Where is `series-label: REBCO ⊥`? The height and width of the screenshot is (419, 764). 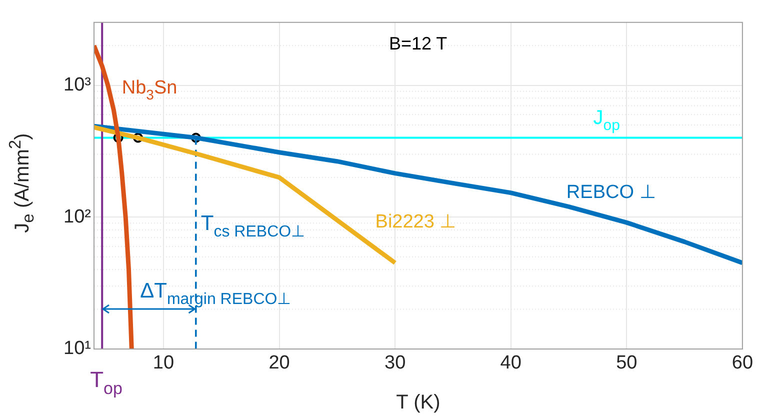
series-label: REBCO ⊥ is located at coordinates (611, 192).